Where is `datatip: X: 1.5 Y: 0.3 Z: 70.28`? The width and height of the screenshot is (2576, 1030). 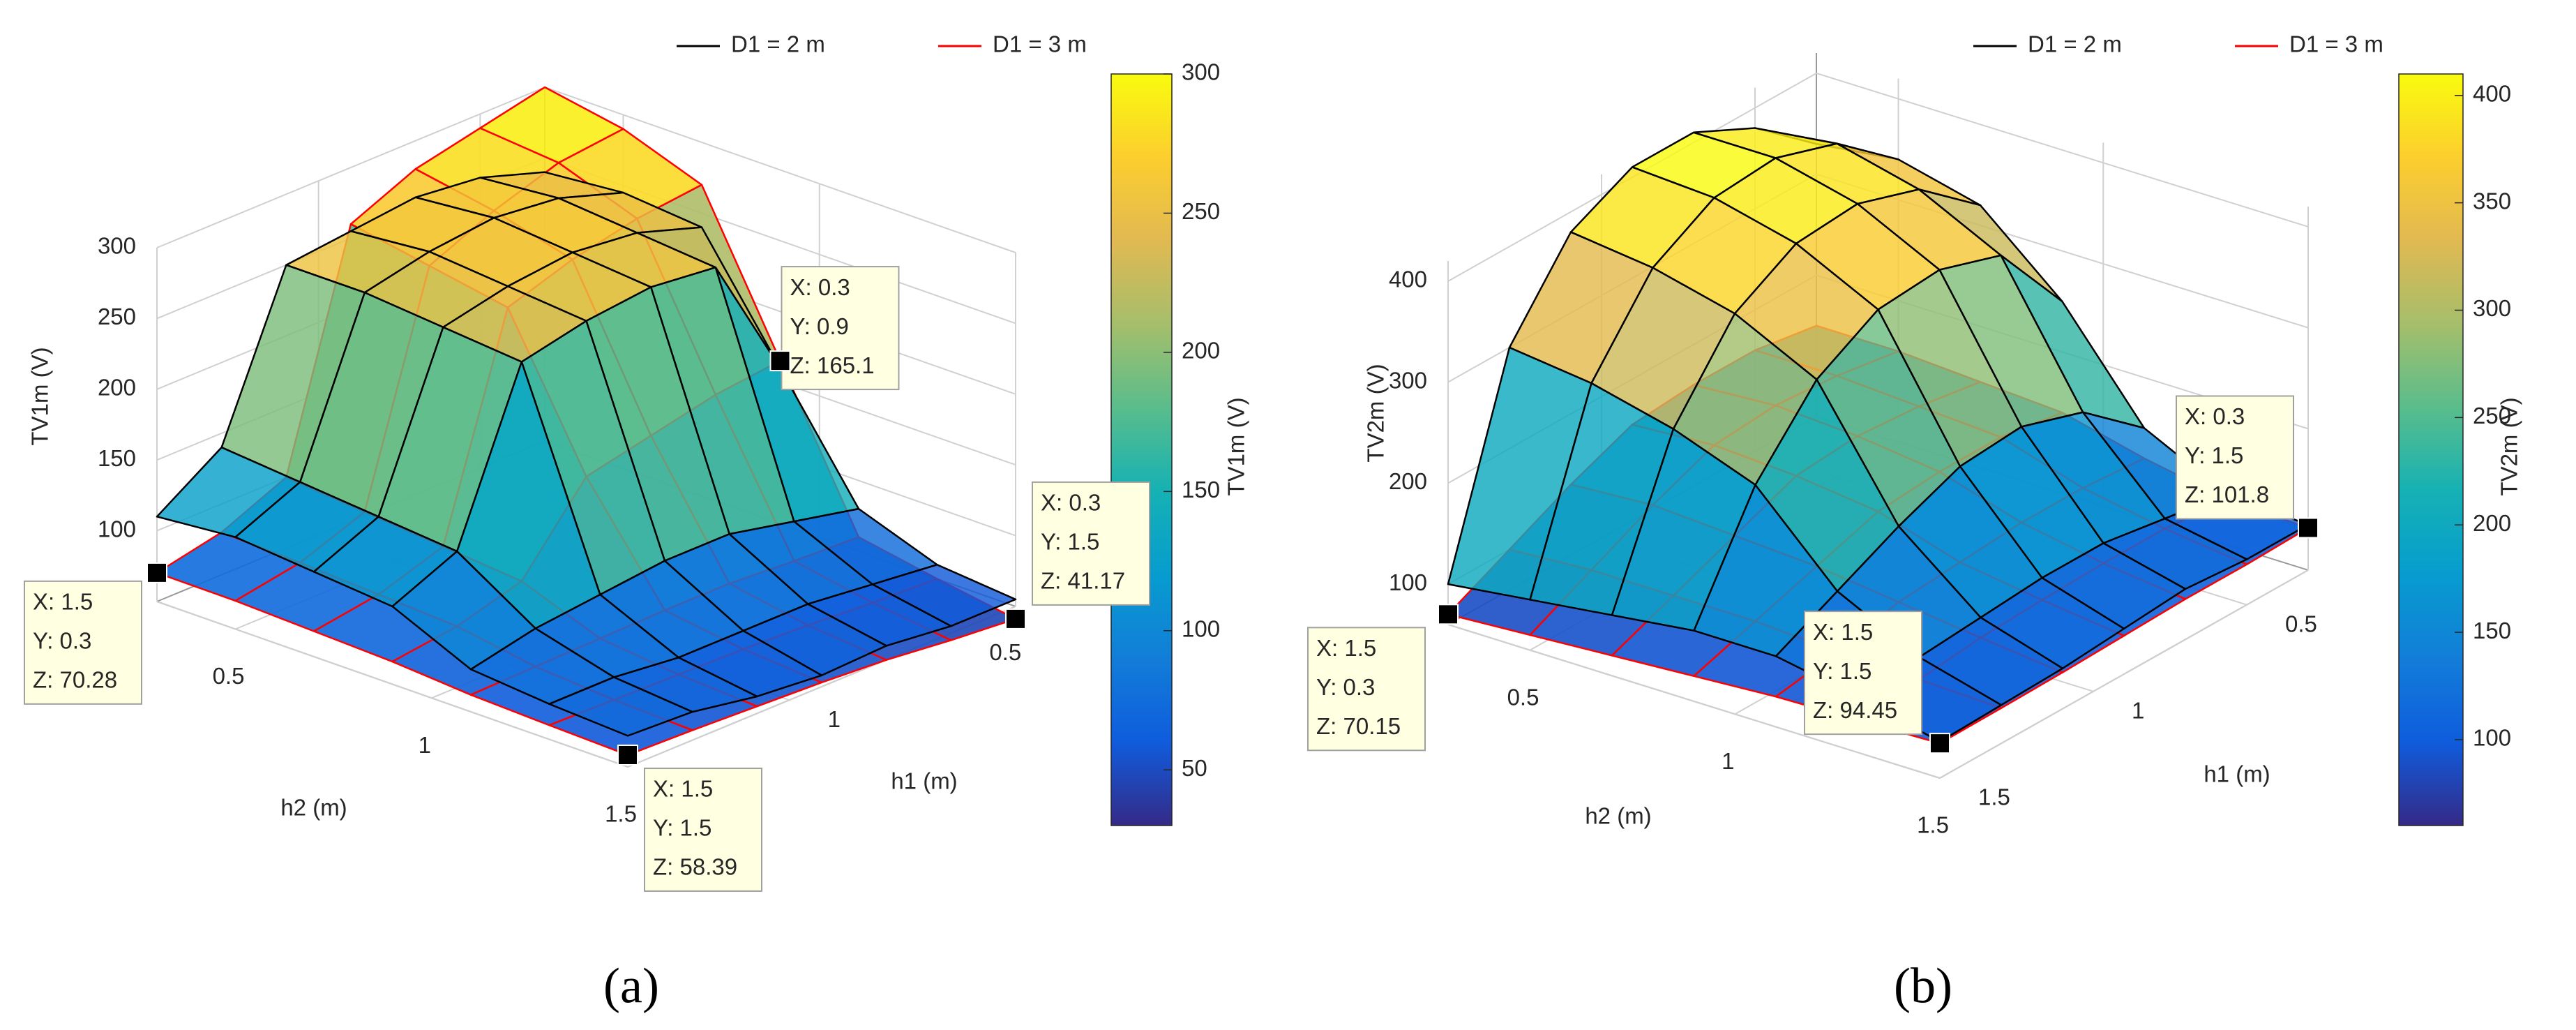 datatip: X: 1.5 Y: 0.3 Z: 70.28 is located at coordinates (95, 633).